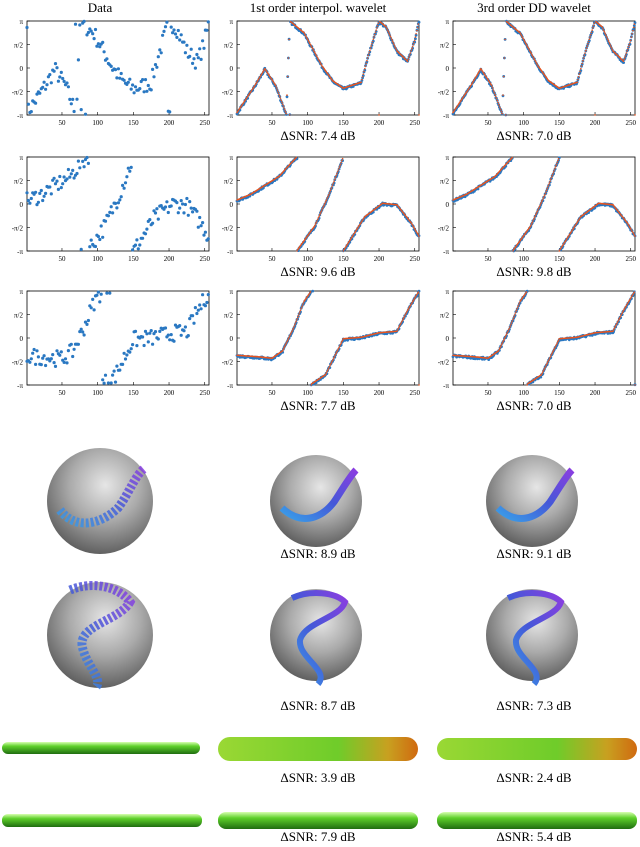 Image resolution: width=640 pixels, height=847 pixels. What do you see at coordinates (230, 252) in the screenshot?
I see `y-tick-label: -π` at bounding box center [230, 252].